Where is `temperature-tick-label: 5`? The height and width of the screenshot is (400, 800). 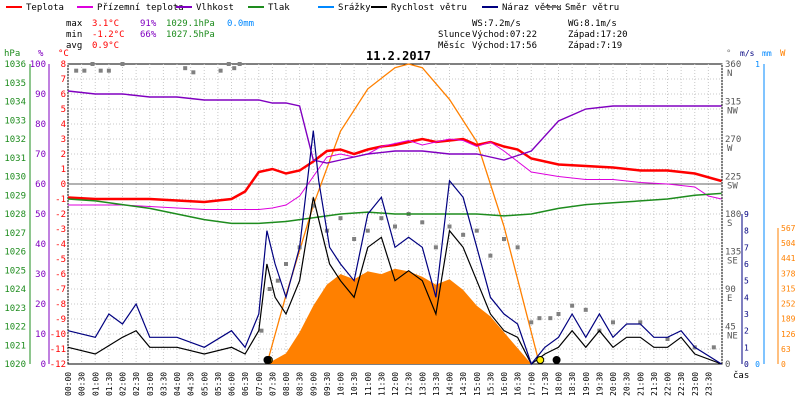 temperature-tick-label: 5 is located at coordinates (63, 110).